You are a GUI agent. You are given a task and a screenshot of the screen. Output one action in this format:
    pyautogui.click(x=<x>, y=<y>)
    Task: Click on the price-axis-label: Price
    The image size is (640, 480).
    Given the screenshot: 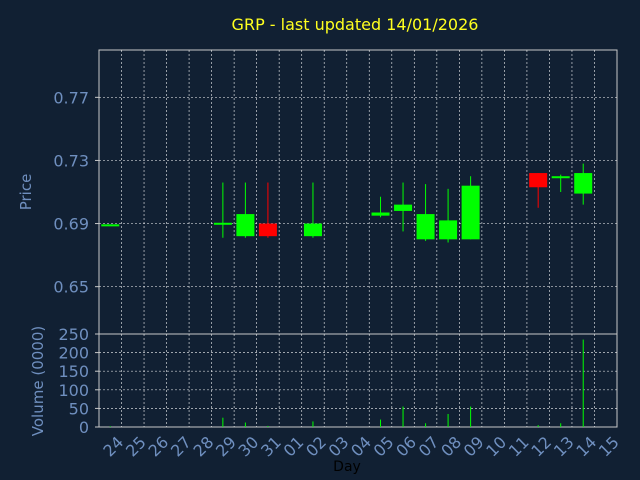 What is the action you would take?
    pyautogui.click(x=26, y=192)
    